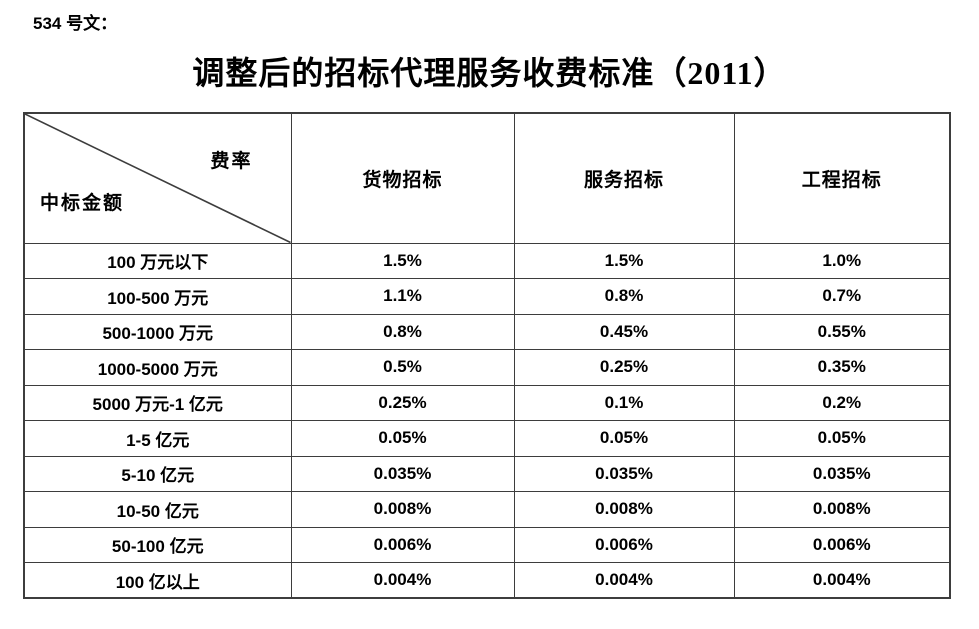 This screenshot has height=629, width=979. I want to click on doc-number-label: 534 号文：, so click(75, 23).